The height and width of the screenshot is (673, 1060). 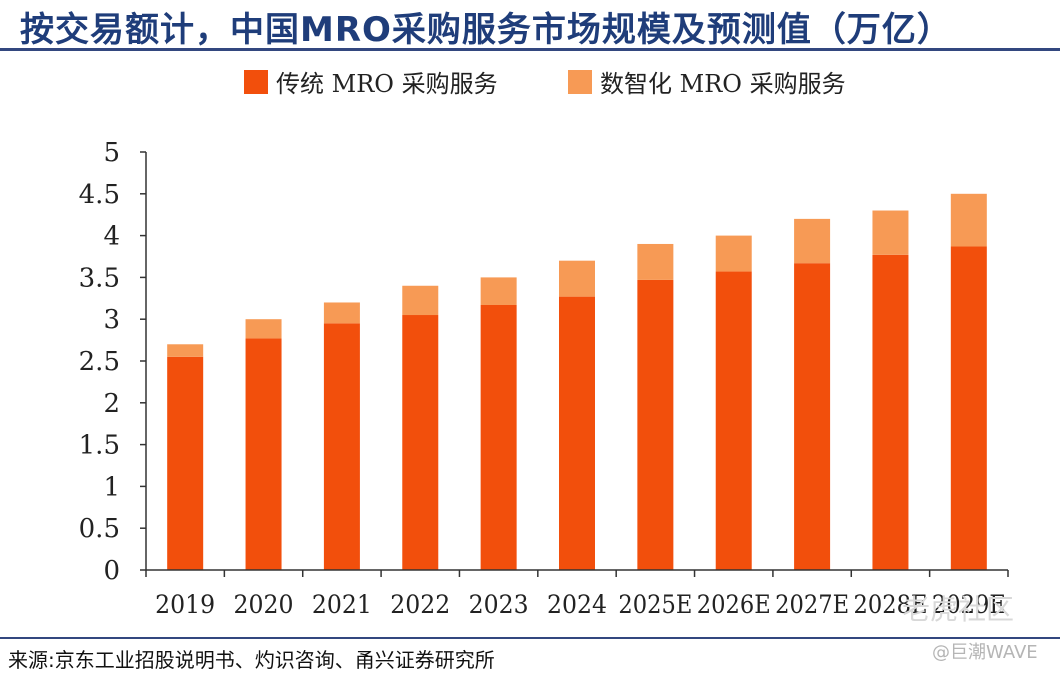 I want to click on bar-traditional-2022, so click(x=420, y=442).